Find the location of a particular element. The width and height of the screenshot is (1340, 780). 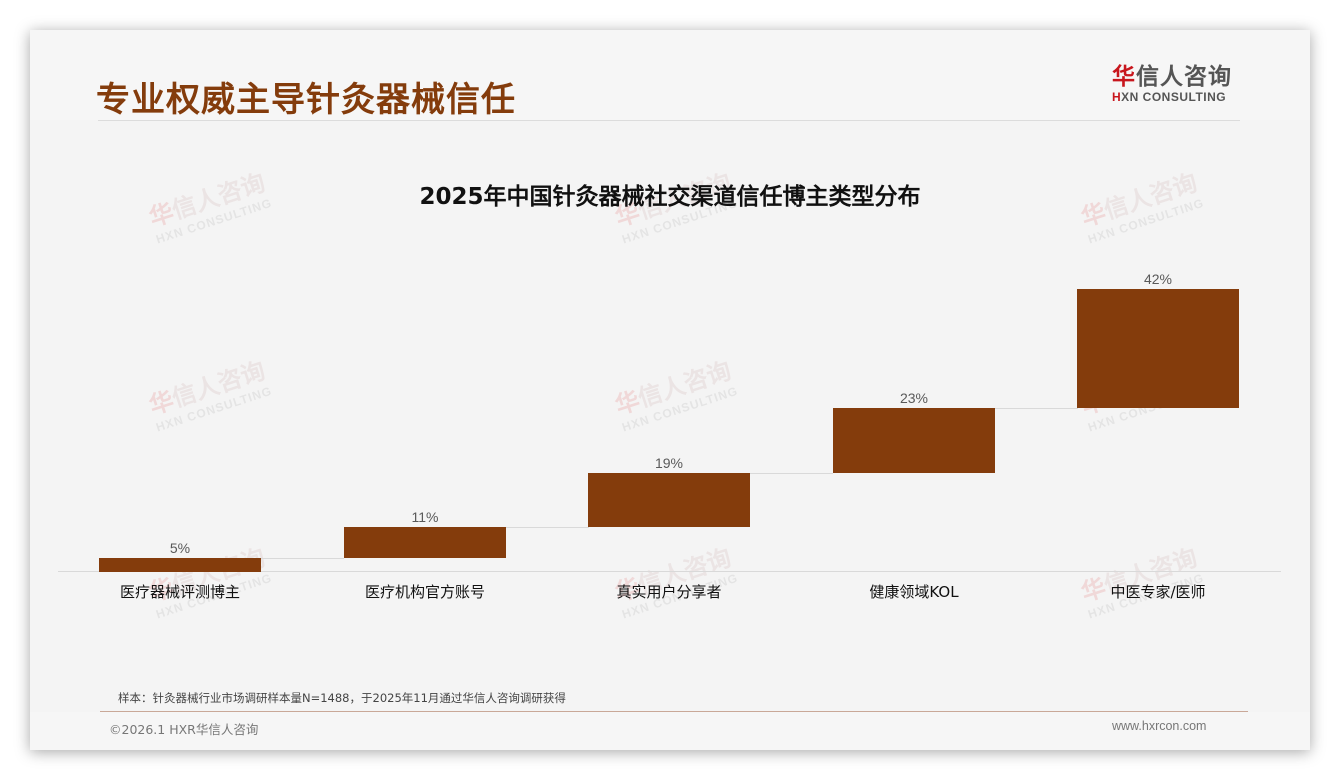

title-divider is located at coordinates (669, 120).